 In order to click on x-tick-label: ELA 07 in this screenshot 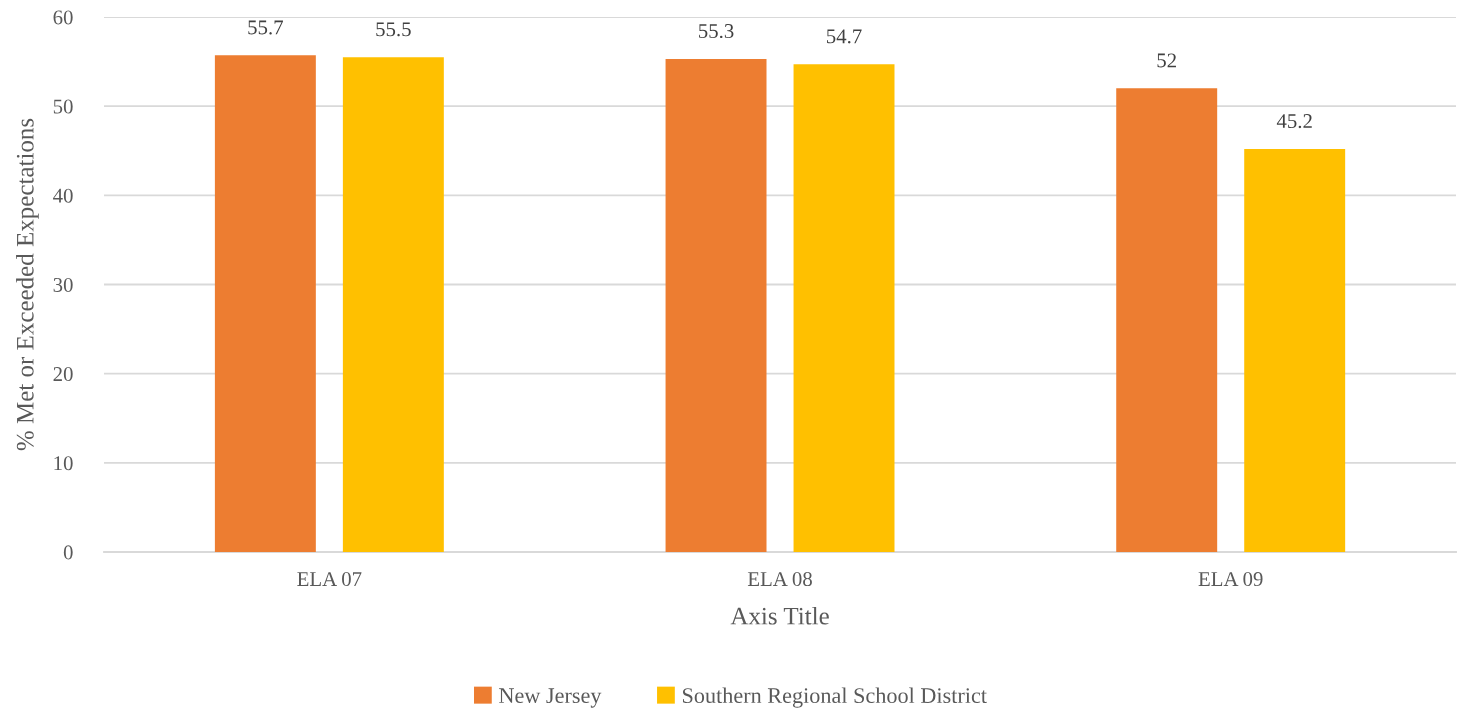, I will do `click(329, 579)`.